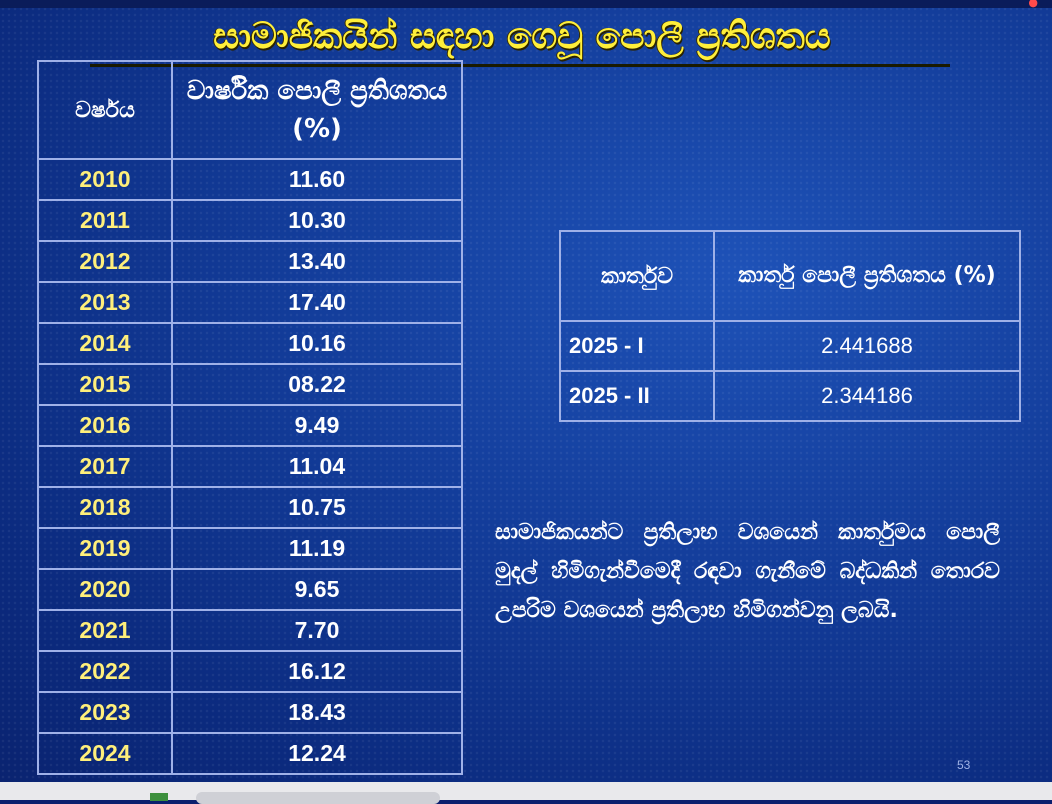 The height and width of the screenshot is (804, 1052). I want to click on year-cell: 2013, so click(105, 302).